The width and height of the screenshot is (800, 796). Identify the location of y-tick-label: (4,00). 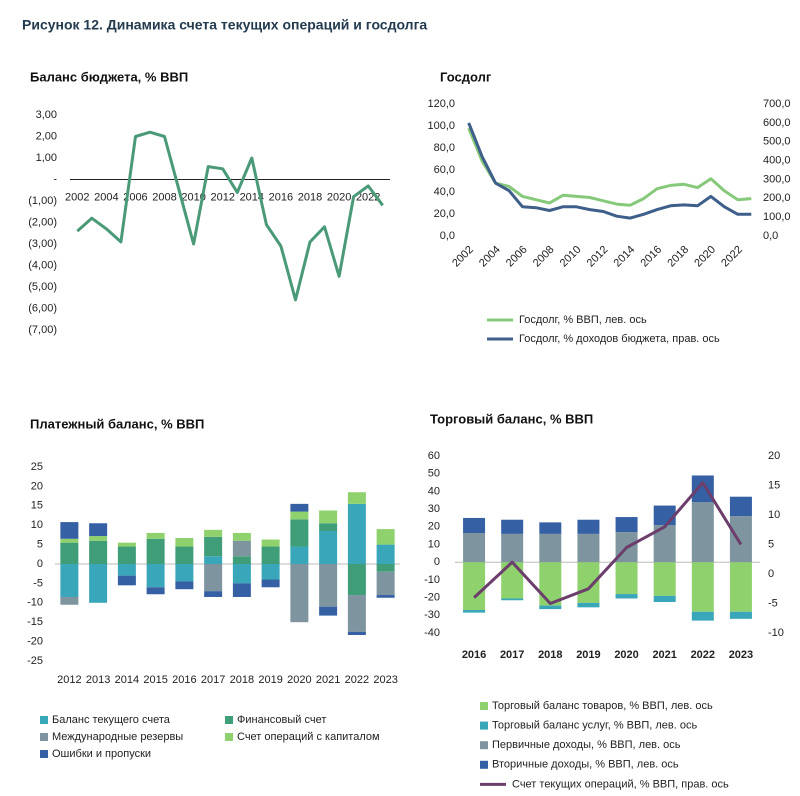
(42, 265).